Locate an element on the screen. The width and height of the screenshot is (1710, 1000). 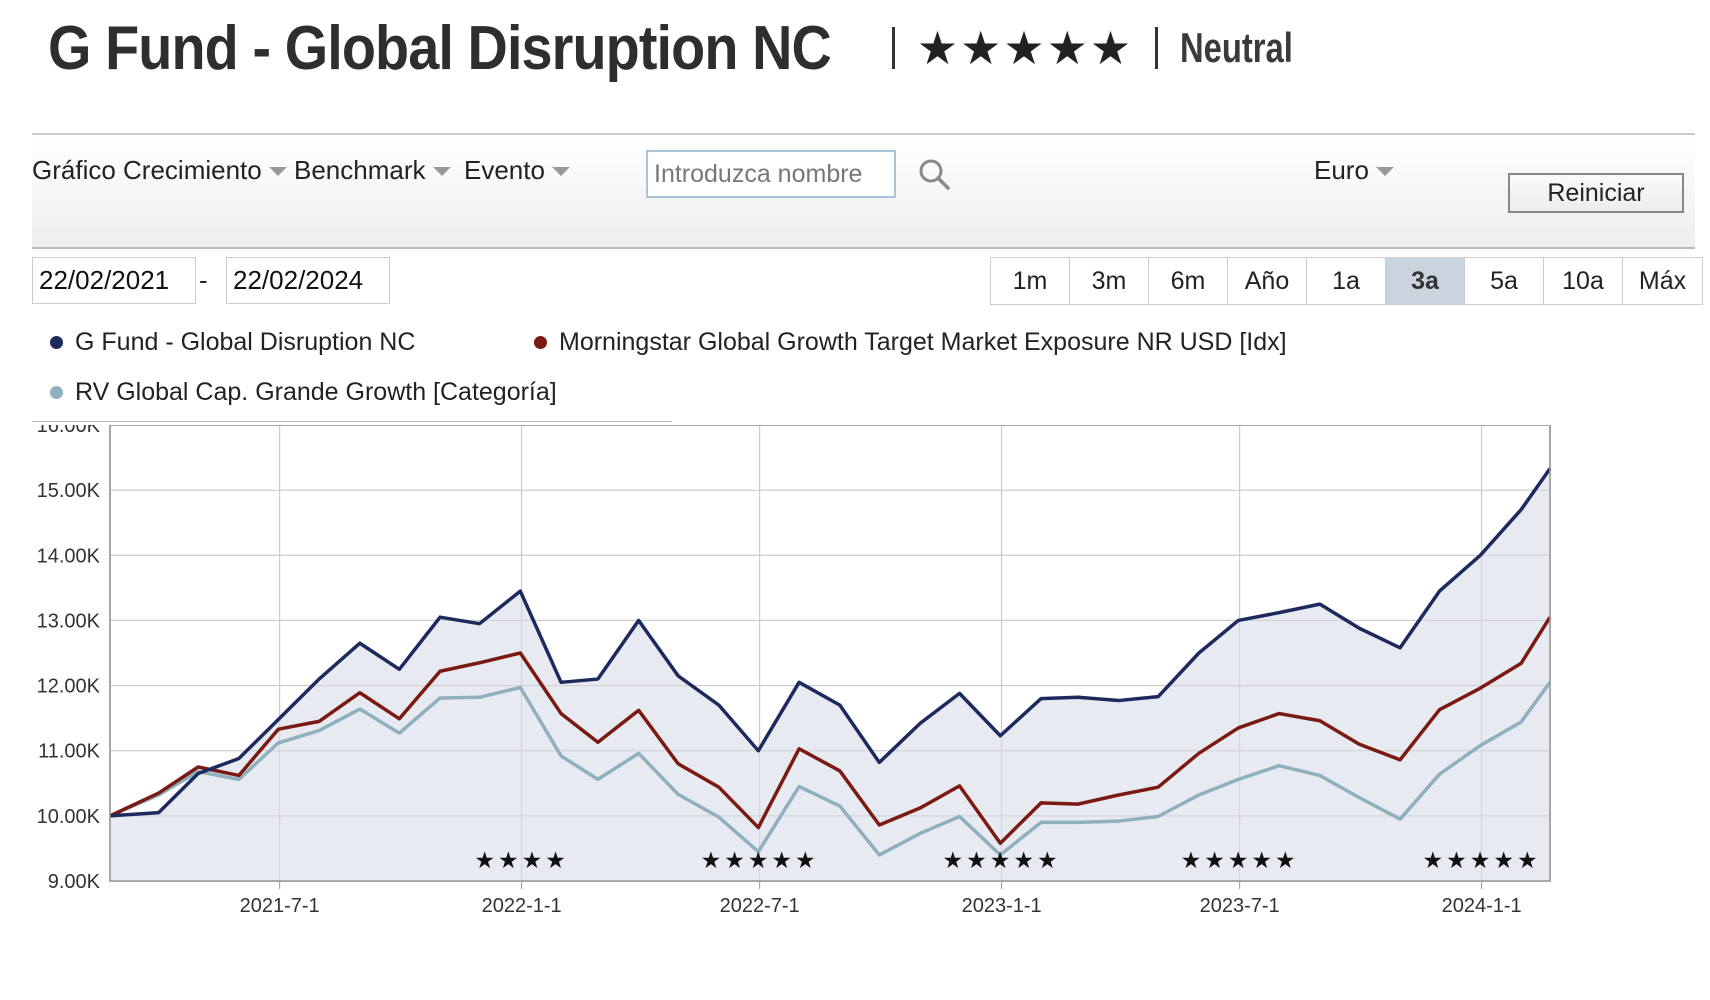
chart-type-dropdown: Gráfico Crecimiento is located at coordinates (159, 170).